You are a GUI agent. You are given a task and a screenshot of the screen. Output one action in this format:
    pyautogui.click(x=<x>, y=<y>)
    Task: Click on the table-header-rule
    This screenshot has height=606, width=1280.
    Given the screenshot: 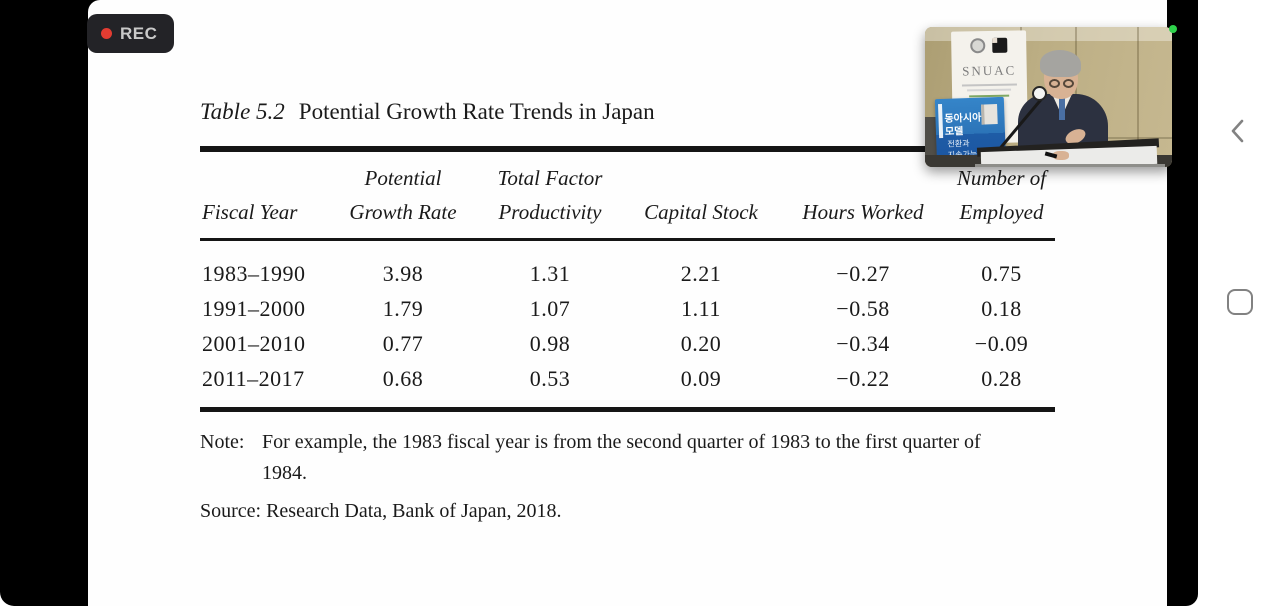 What is the action you would take?
    pyautogui.click(x=627, y=239)
    